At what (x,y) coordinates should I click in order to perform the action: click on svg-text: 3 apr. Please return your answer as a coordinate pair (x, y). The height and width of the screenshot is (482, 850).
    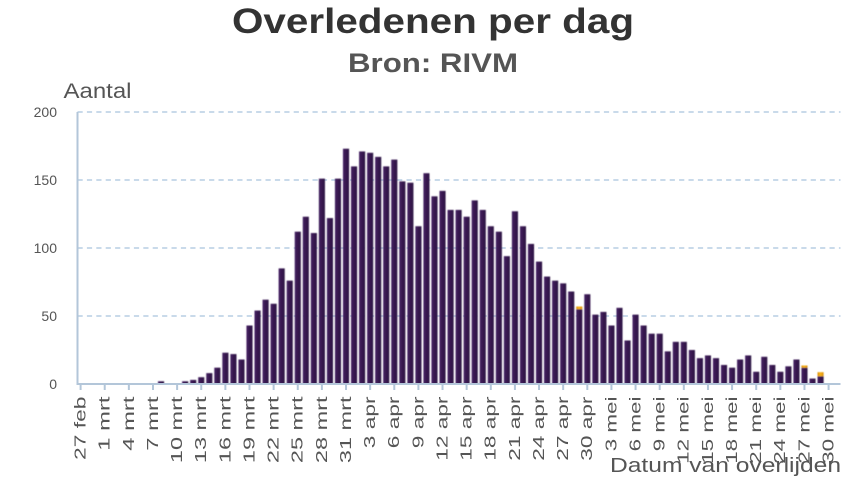
    Looking at the image, I should click on (370, 422).